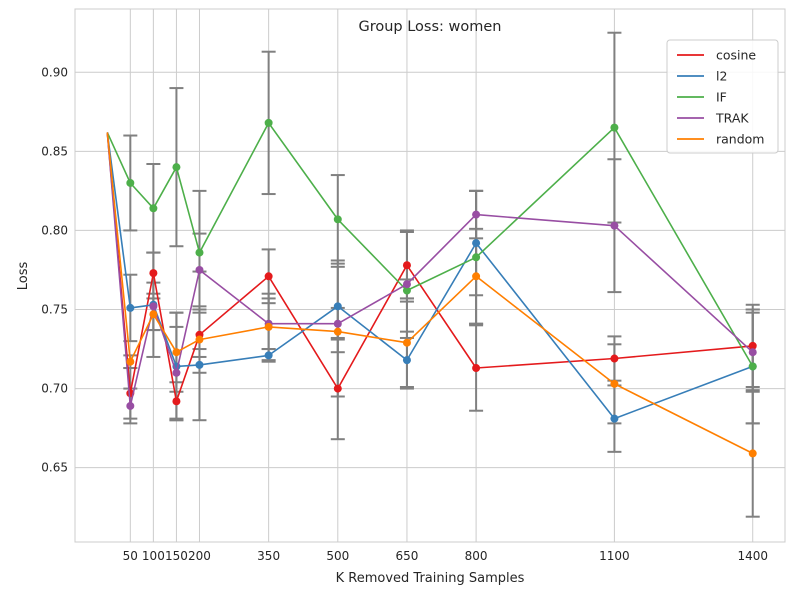 The height and width of the screenshot is (600, 800). What do you see at coordinates (732, 118) in the screenshot?
I see `legend-label-TRAK: TRAK` at bounding box center [732, 118].